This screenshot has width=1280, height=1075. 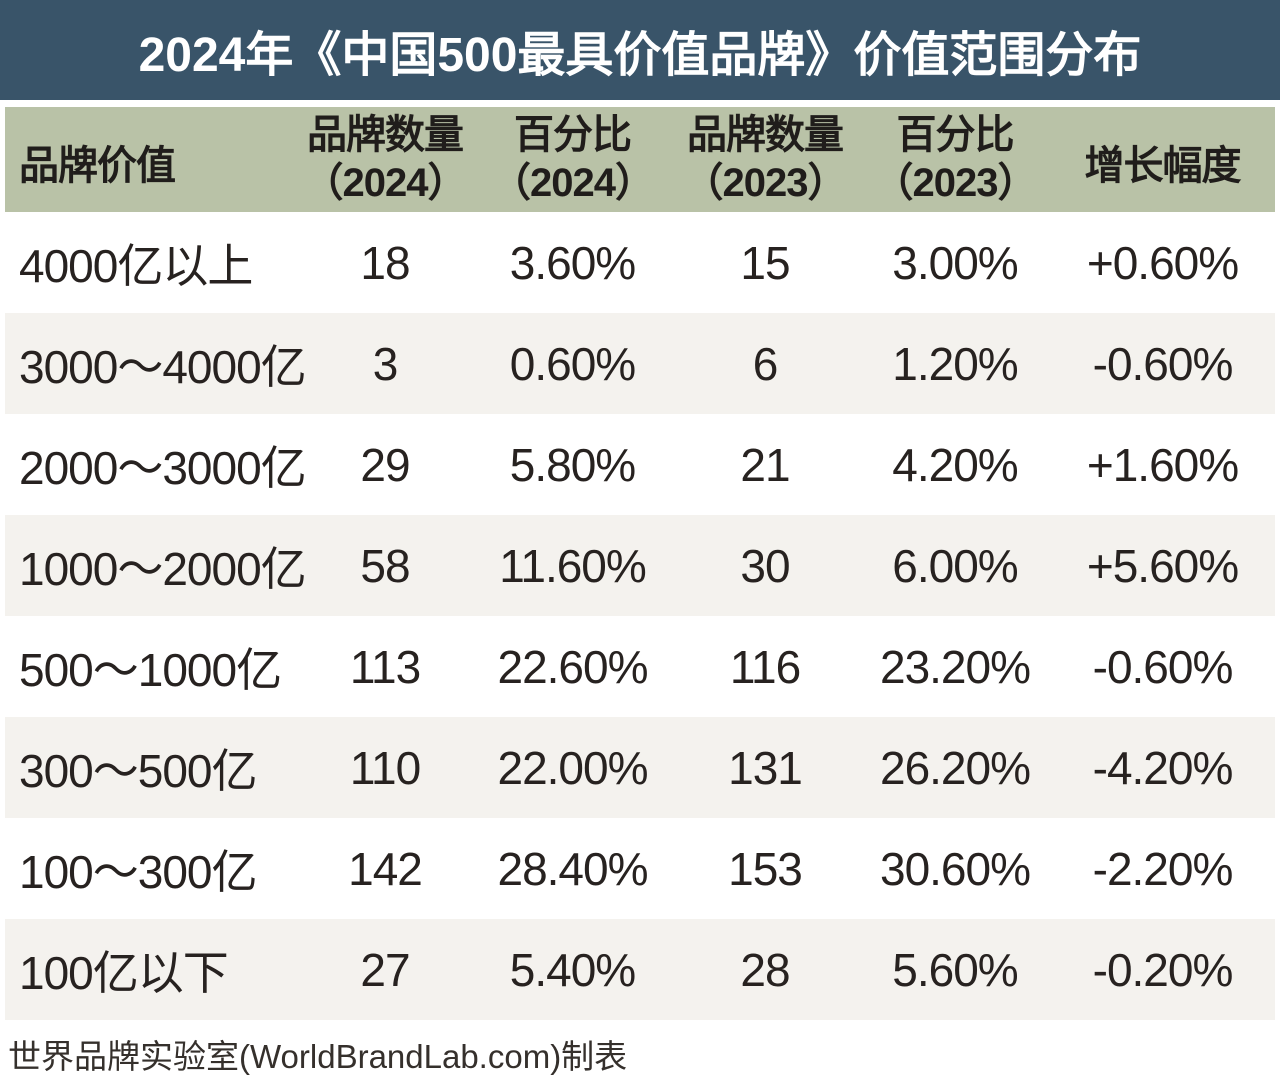 I want to click on cell-count-2023: 28, so click(x=765, y=969).